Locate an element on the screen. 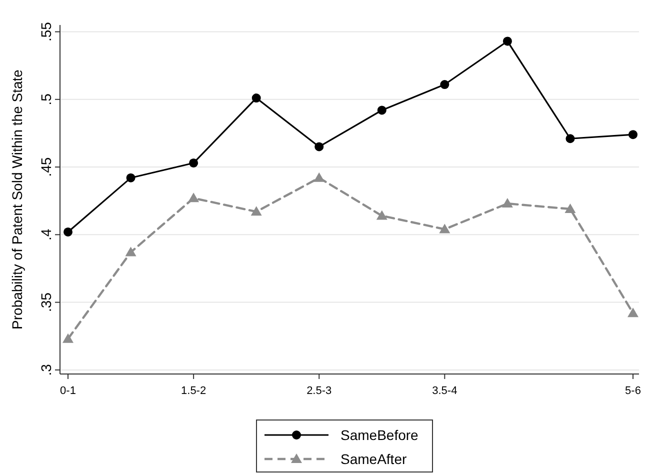  x-tick-label: 2.5-3 is located at coordinates (319, 391).